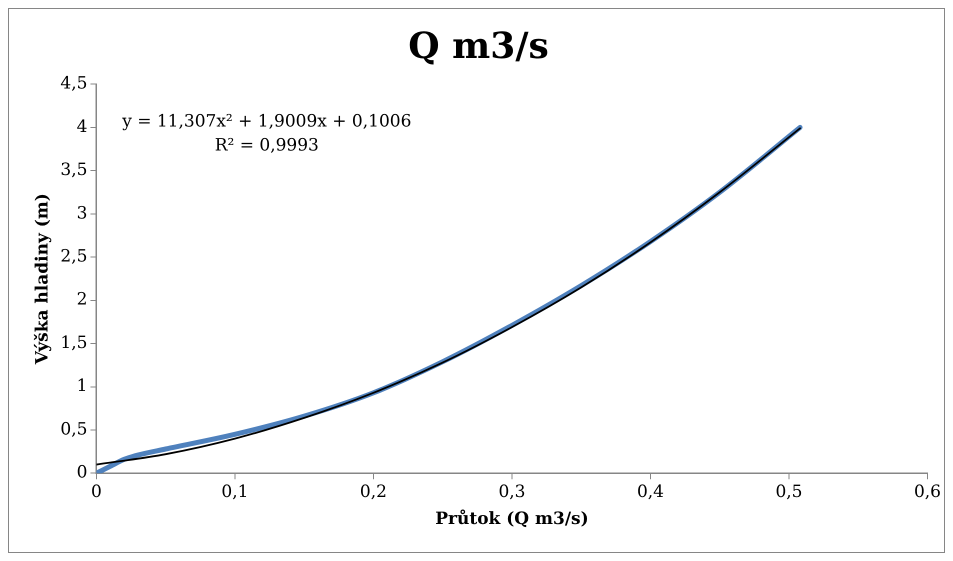  What do you see at coordinates (82, 213) in the screenshot?
I see `y-tick-label: 3` at bounding box center [82, 213].